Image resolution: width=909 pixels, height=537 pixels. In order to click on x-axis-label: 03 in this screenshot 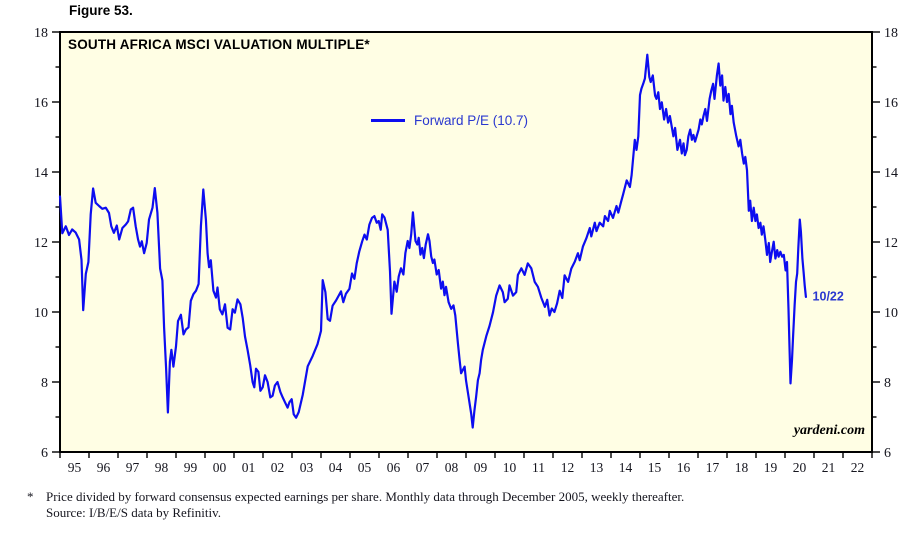, I will do `click(307, 467)`.